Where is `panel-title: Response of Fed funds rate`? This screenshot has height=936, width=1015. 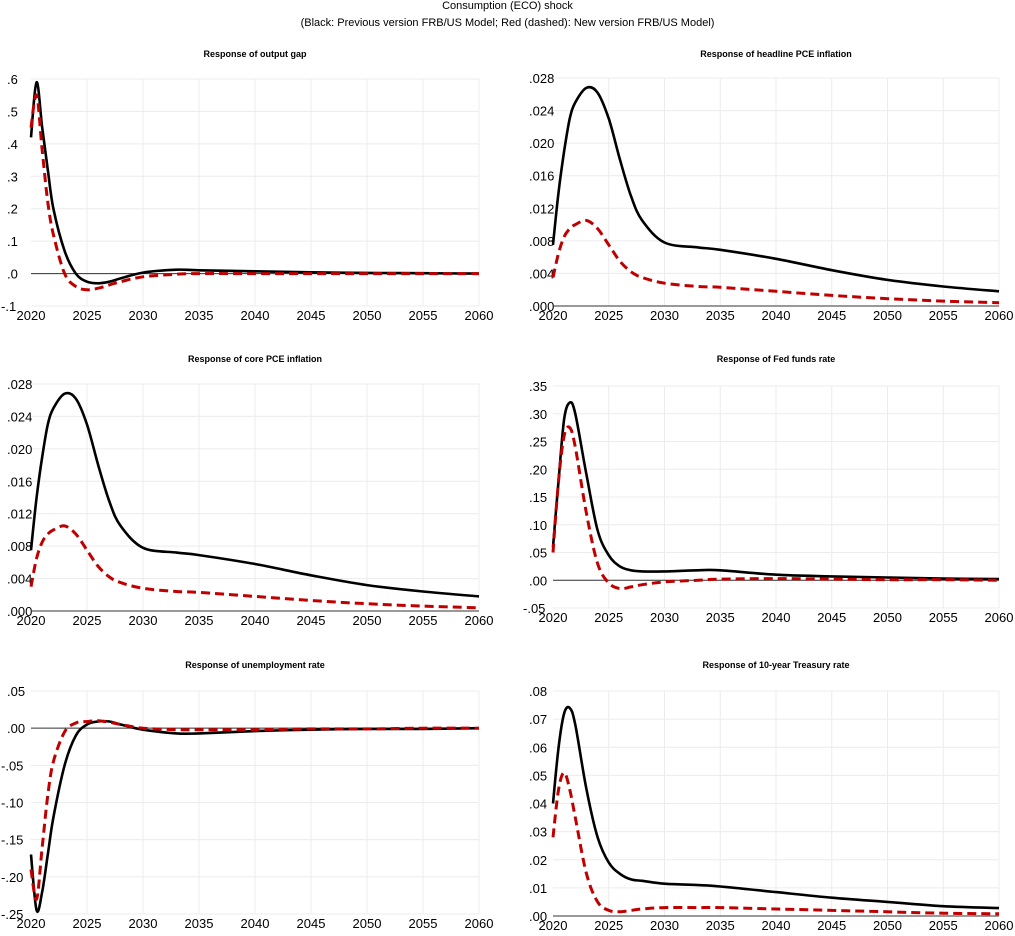 panel-title: Response of Fed funds rate is located at coordinates (776, 359).